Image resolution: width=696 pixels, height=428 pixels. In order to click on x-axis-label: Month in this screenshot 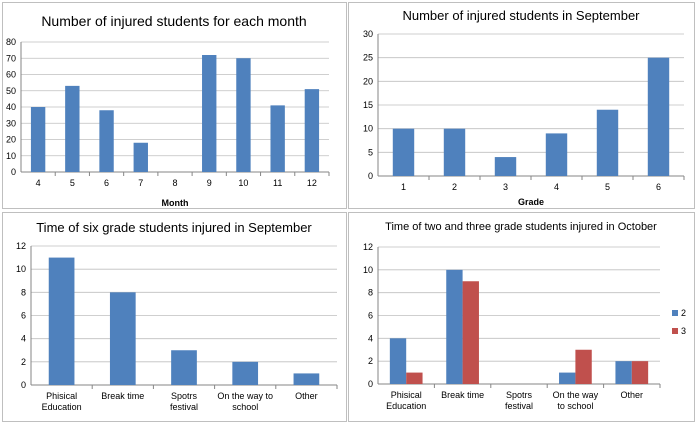, I will do `click(175, 203)`.